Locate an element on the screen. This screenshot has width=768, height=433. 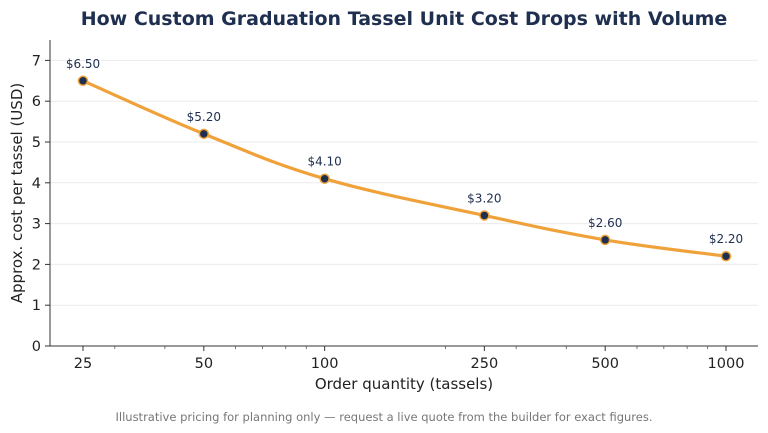
y-tick-label-7: 7 is located at coordinates (36, 61).